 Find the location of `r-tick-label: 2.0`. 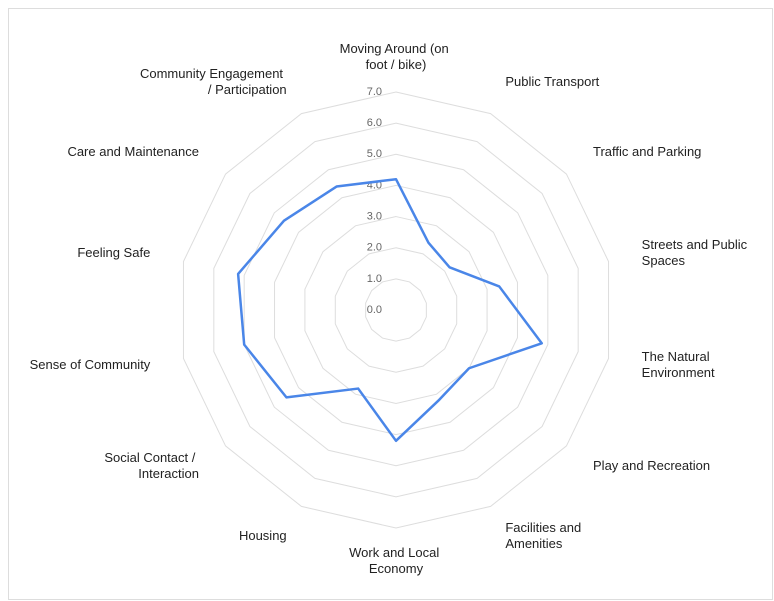

r-tick-label: 2.0 is located at coordinates (374, 248).